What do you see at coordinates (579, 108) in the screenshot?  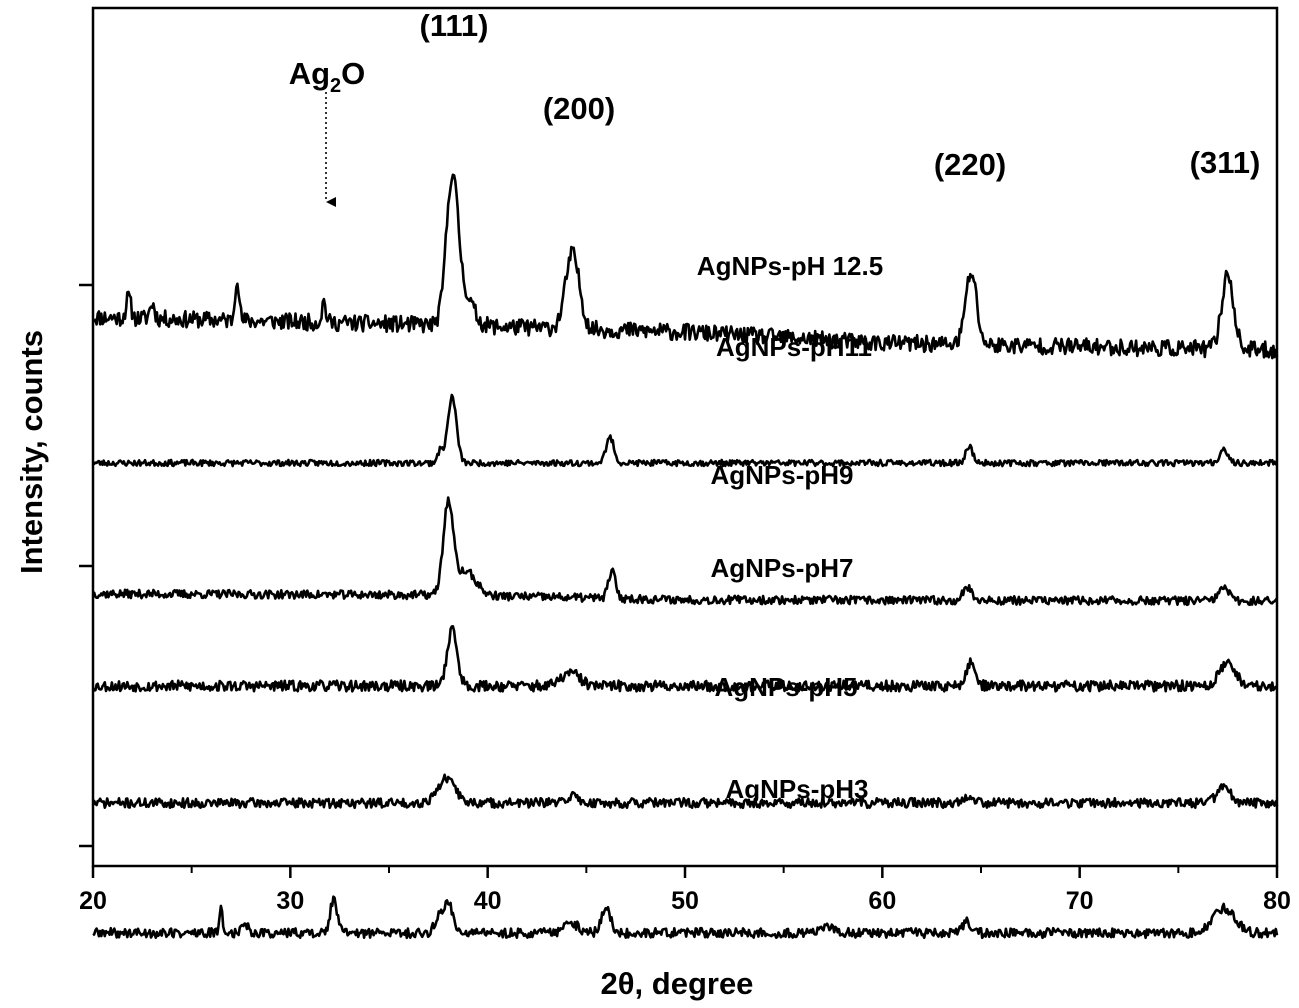 I see `peak-label-200: (200)` at bounding box center [579, 108].